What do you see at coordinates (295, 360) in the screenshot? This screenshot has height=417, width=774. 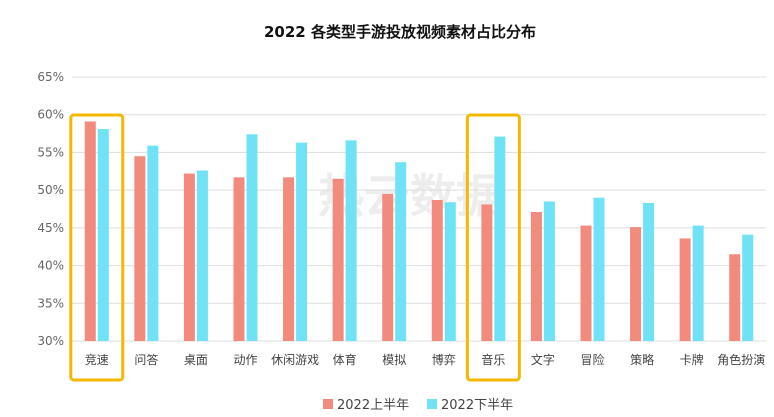 I see `x-tick-label: 休闲游戏` at bounding box center [295, 360].